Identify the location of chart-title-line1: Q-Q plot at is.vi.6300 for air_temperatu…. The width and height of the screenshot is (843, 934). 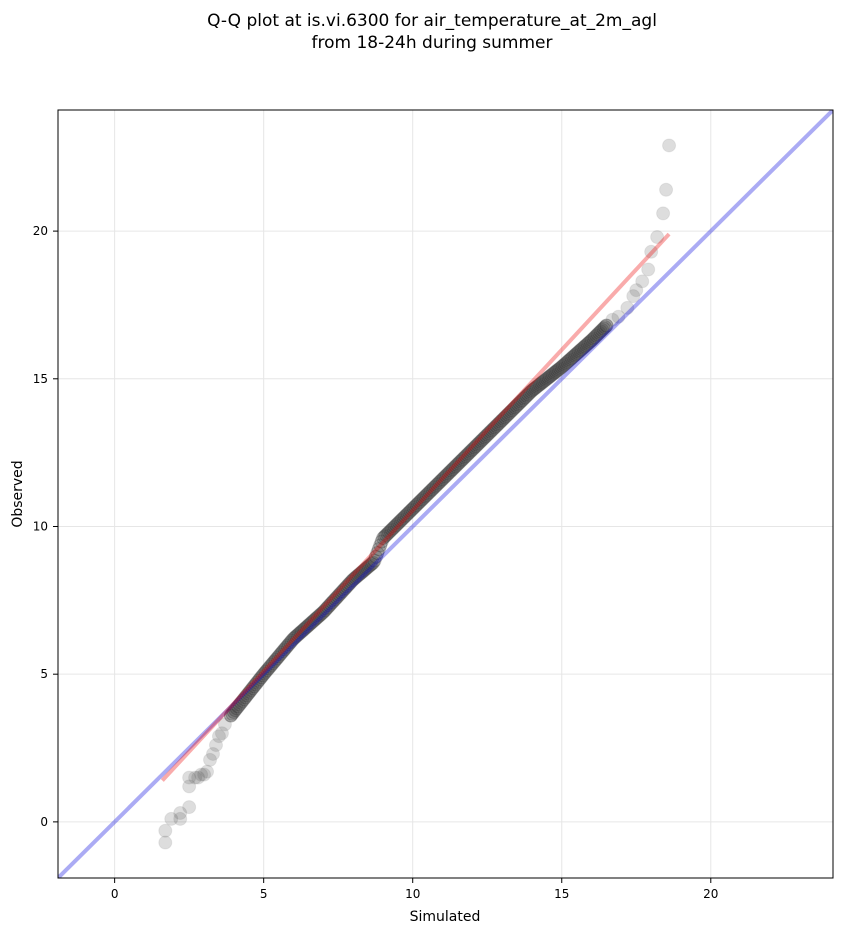
(432, 21).